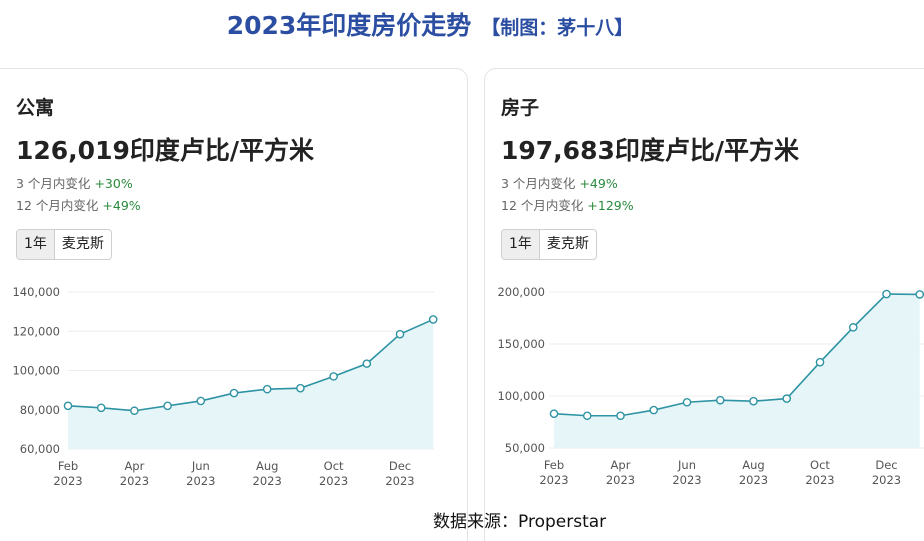  I want to click on card-title: 房子, so click(520, 108).